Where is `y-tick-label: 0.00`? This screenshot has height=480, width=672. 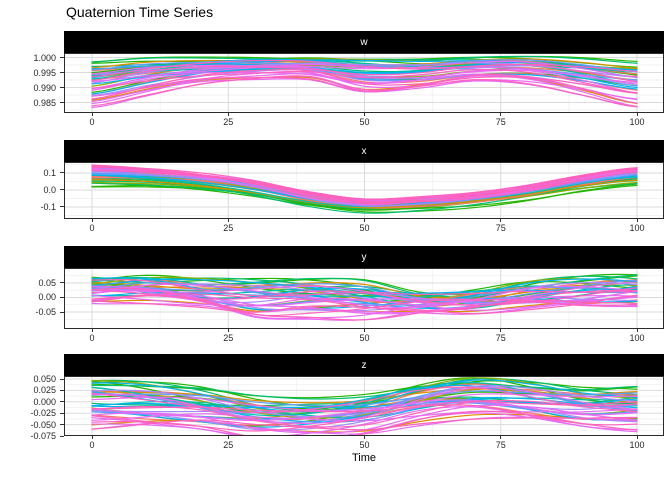
y-tick-label: 0.00 is located at coordinates (47, 297).